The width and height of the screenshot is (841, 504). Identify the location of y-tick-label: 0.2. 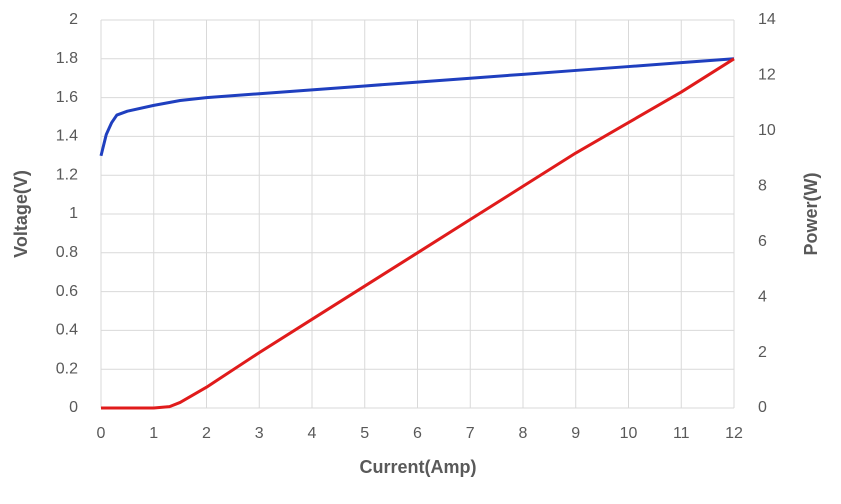
(67, 368).